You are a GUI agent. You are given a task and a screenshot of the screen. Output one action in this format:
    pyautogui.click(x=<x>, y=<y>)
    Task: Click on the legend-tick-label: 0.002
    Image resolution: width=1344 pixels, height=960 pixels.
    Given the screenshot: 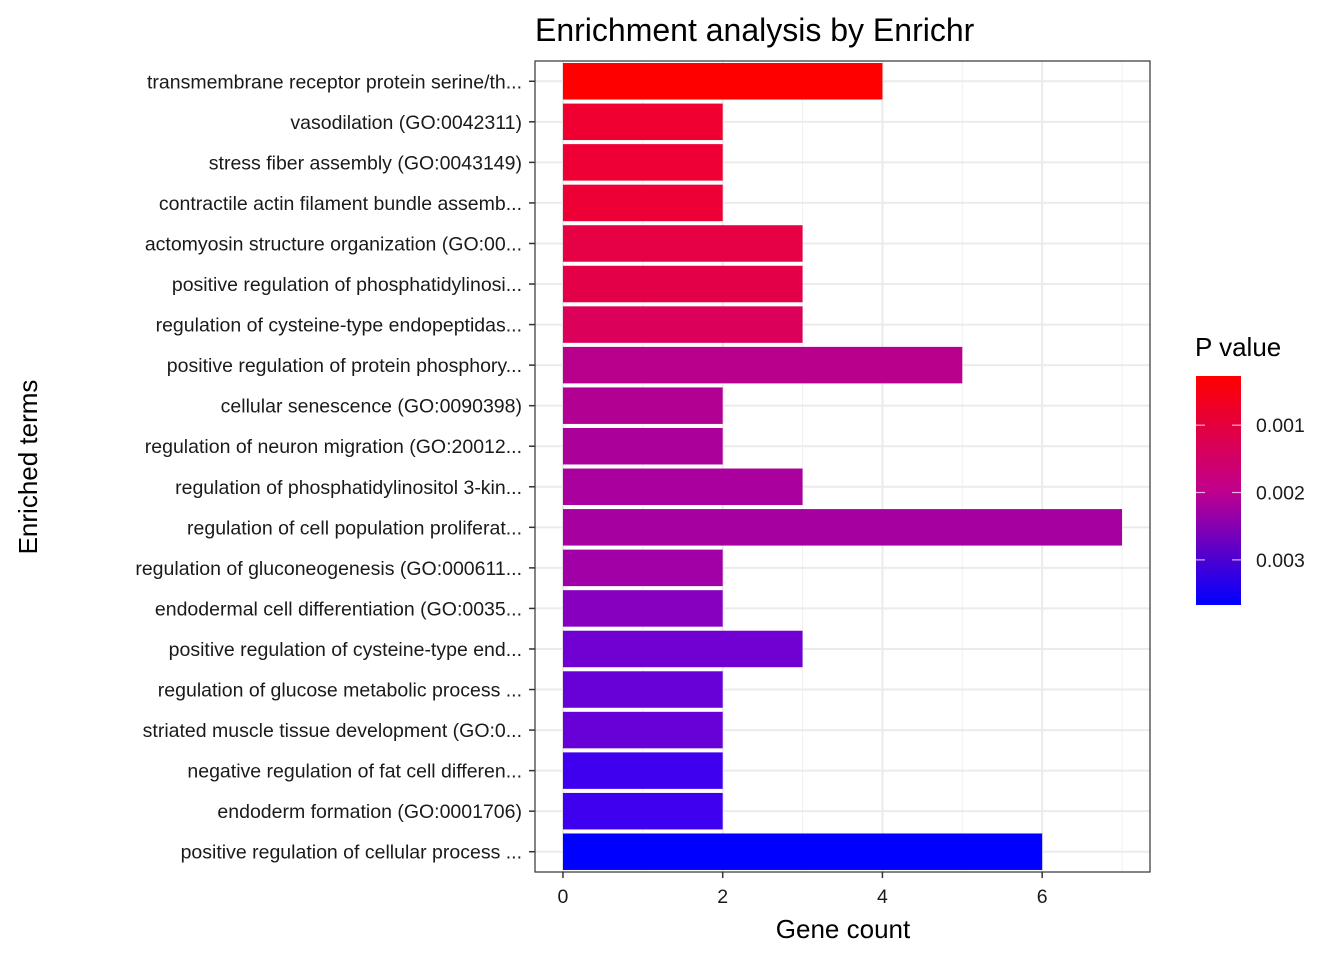 What is the action you would take?
    pyautogui.click(x=1280, y=494)
    